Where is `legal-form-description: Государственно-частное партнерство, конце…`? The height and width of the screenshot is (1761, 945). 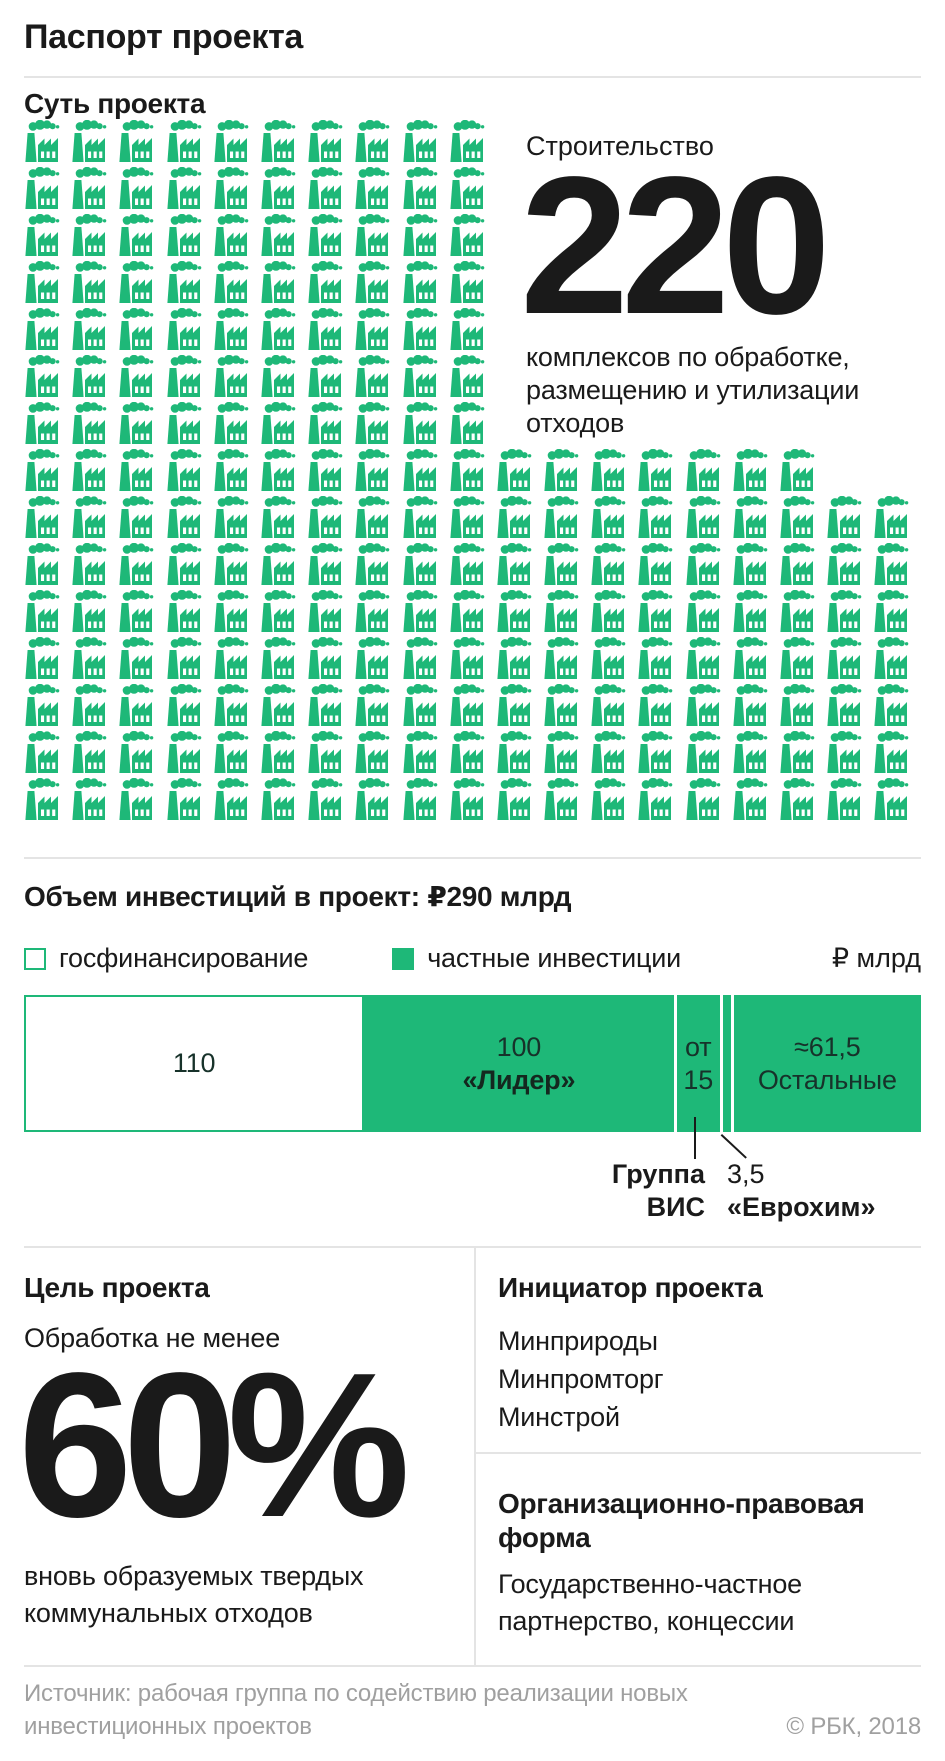
legal-form-description: Государственно-частное партнерство, конце… is located at coordinates (650, 1602).